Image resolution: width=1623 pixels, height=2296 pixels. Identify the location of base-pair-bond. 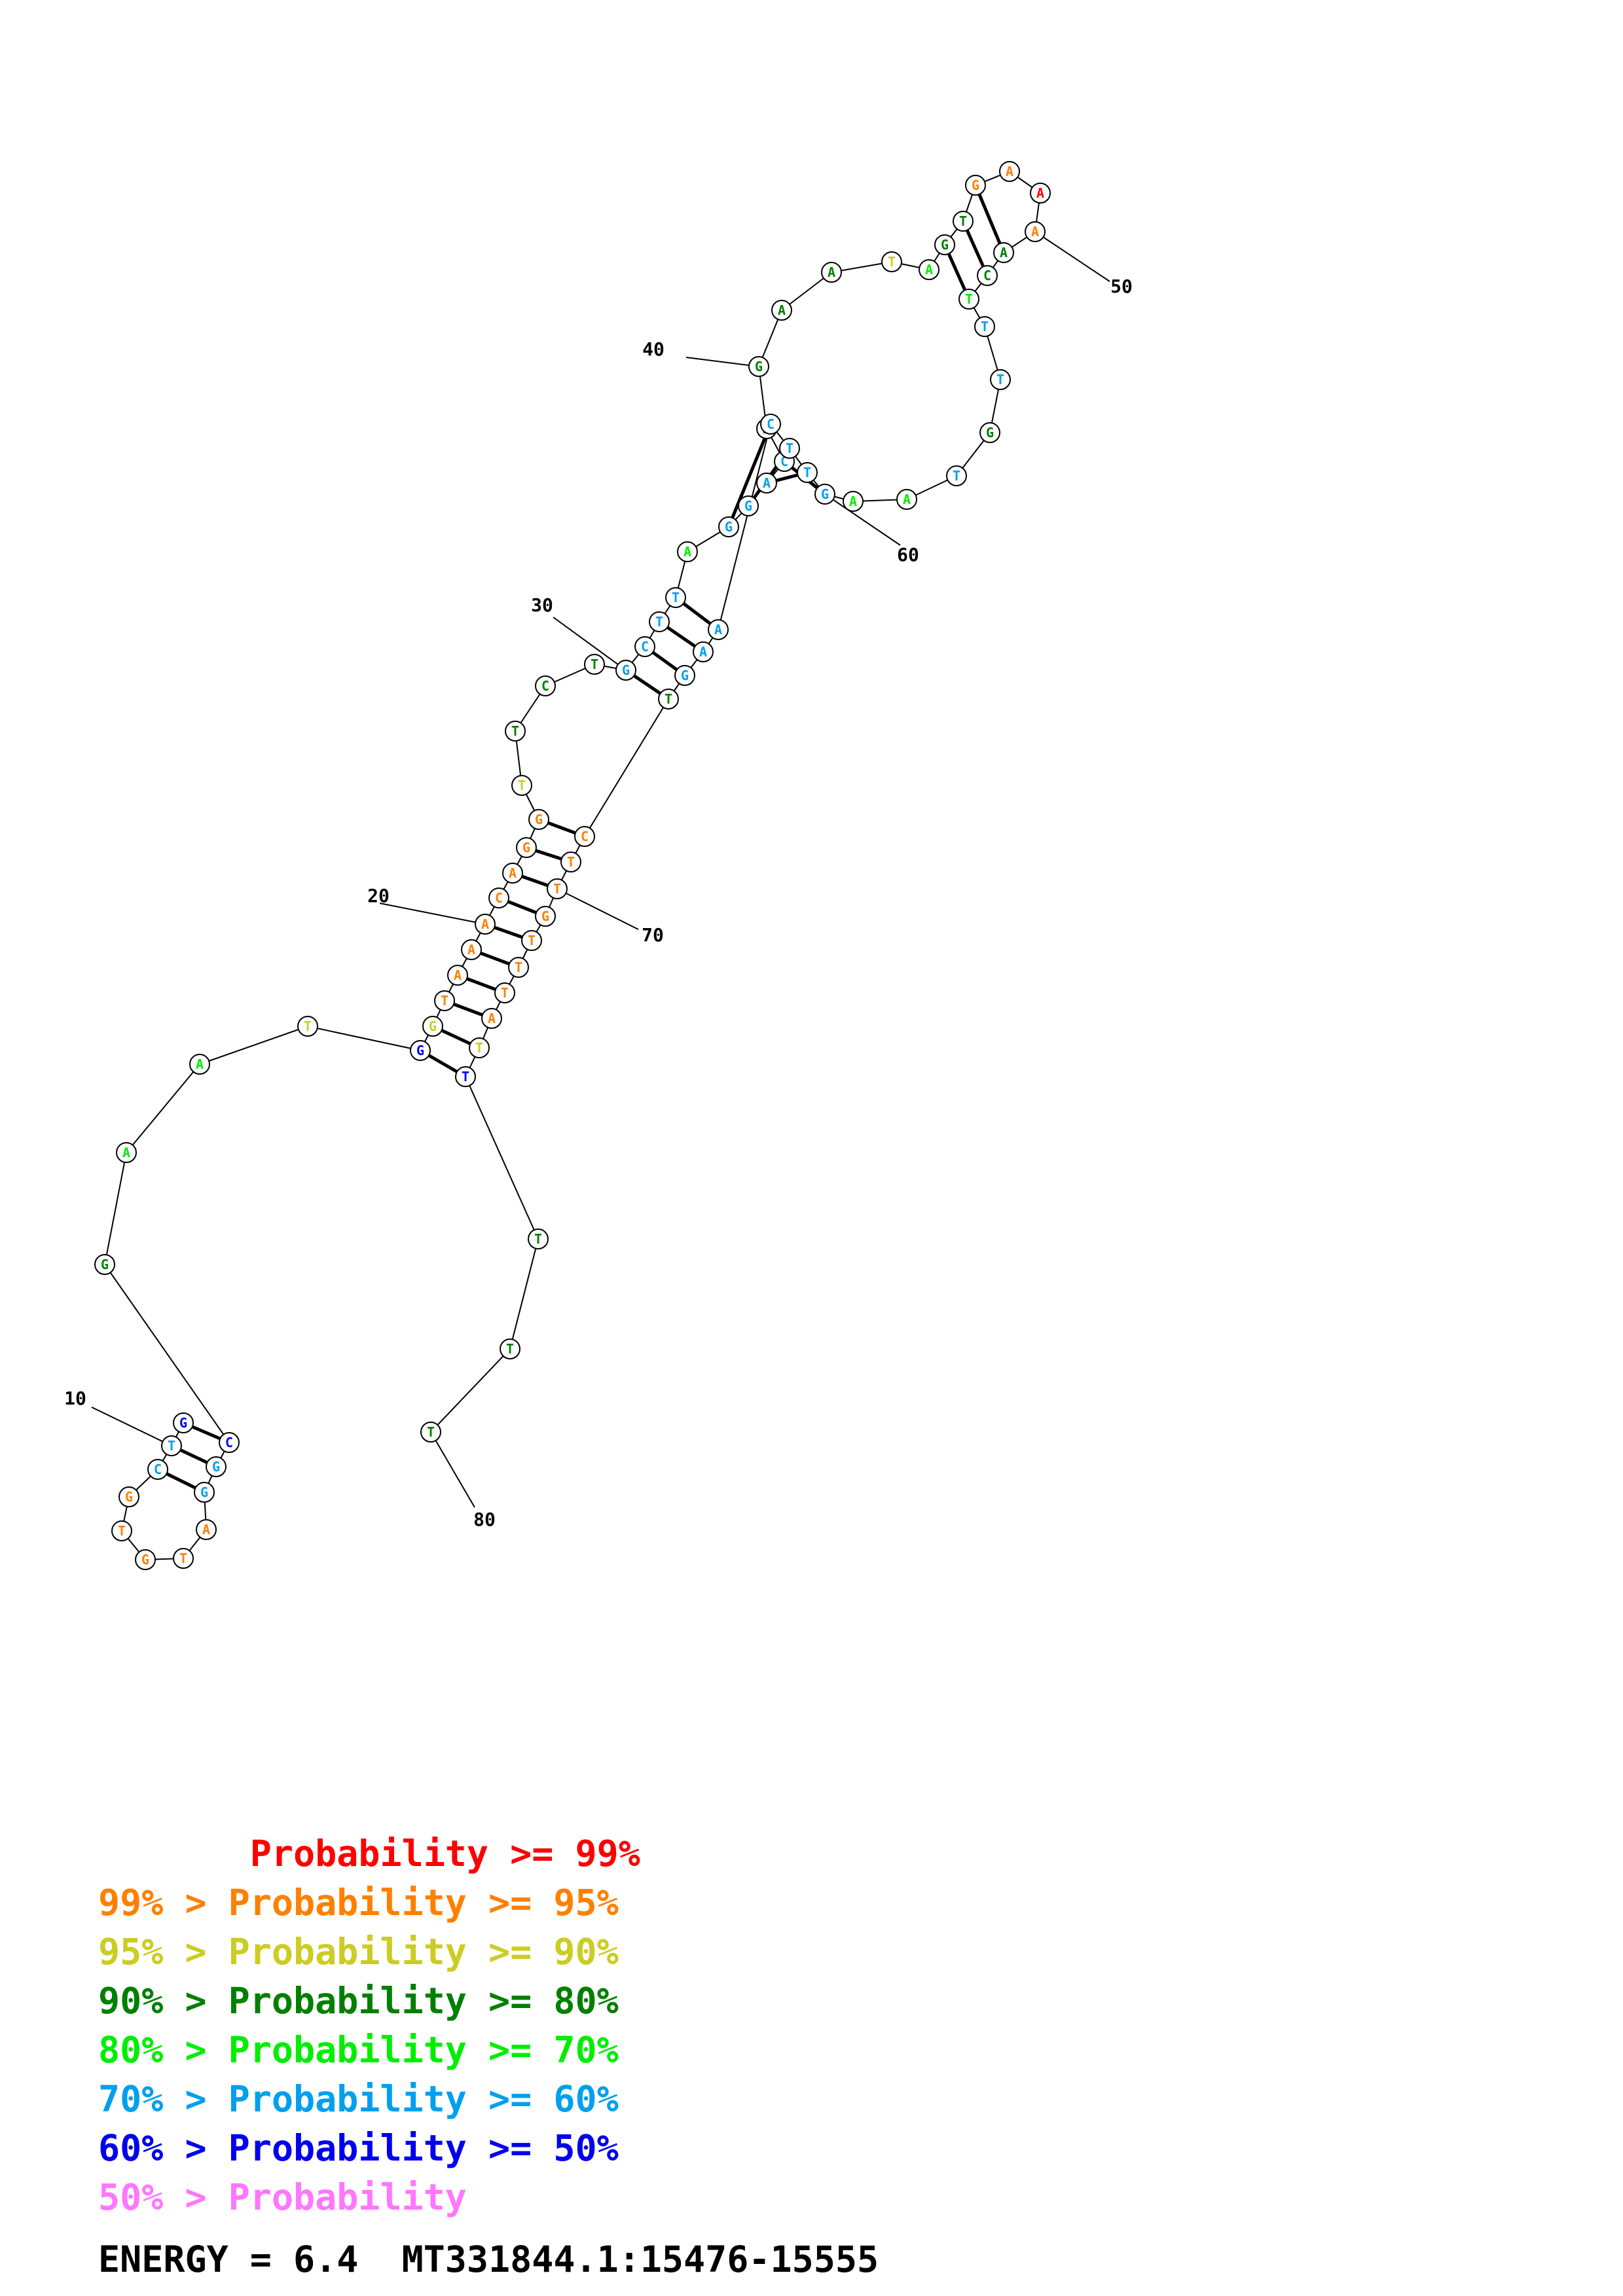
(750, 476).